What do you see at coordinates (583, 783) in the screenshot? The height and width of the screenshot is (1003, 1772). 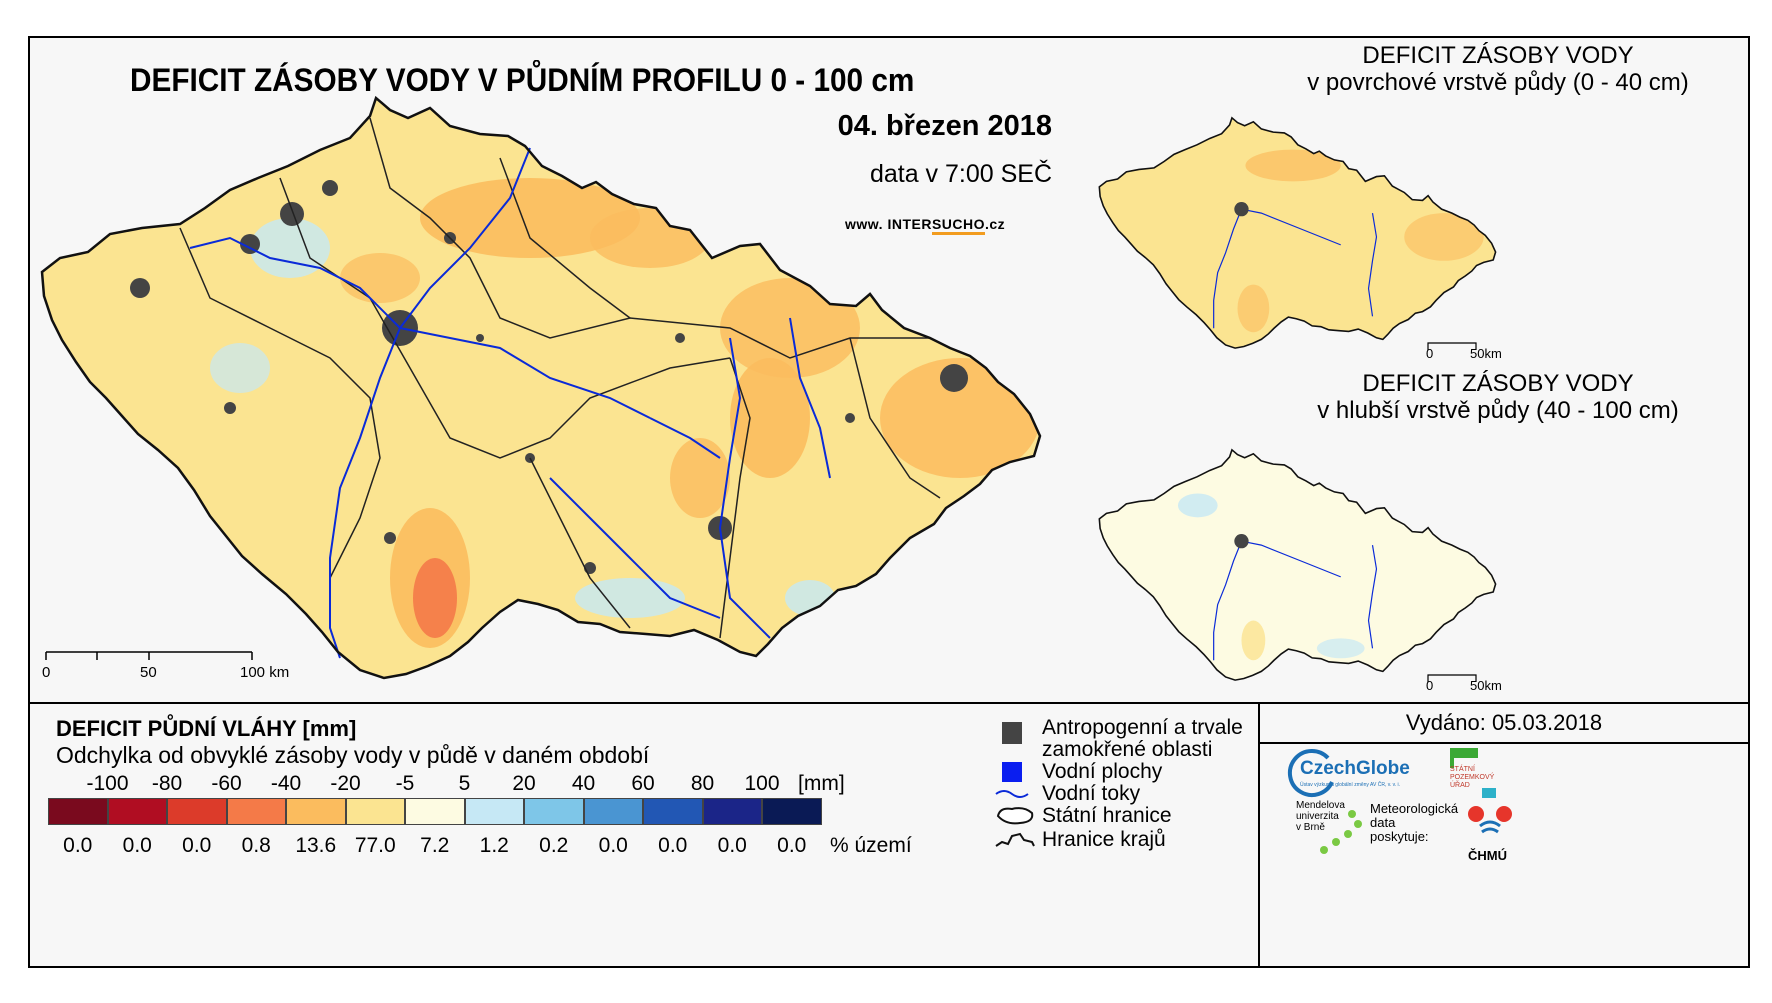 I see `legend-tick-label: 40` at bounding box center [583, 783].